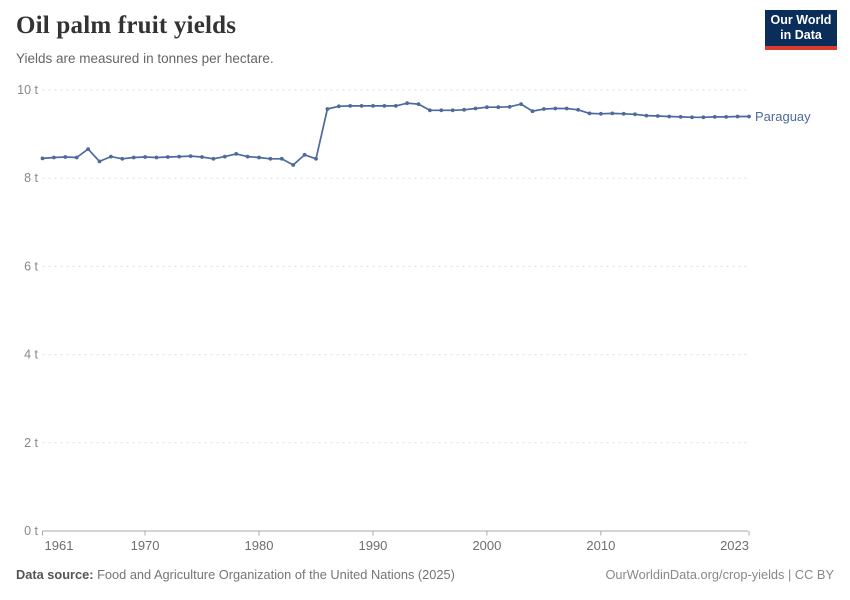 The height and width of the screenshot is (600, 850). I want to click on x-axis-tick-label: 1990, so click(372, 545).